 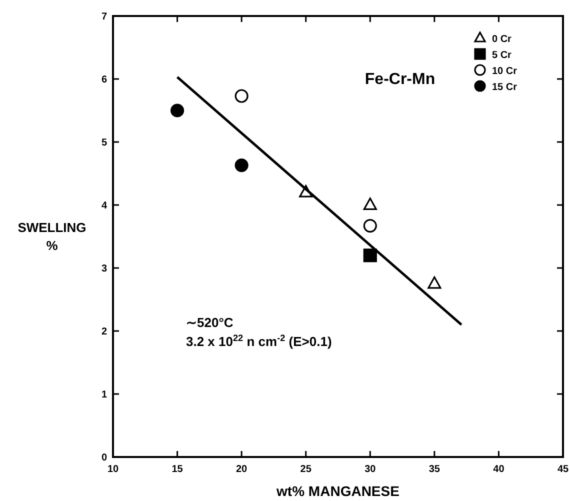 I want to click on text: Fe-Cr-Mn, so click(x=400, y=79).